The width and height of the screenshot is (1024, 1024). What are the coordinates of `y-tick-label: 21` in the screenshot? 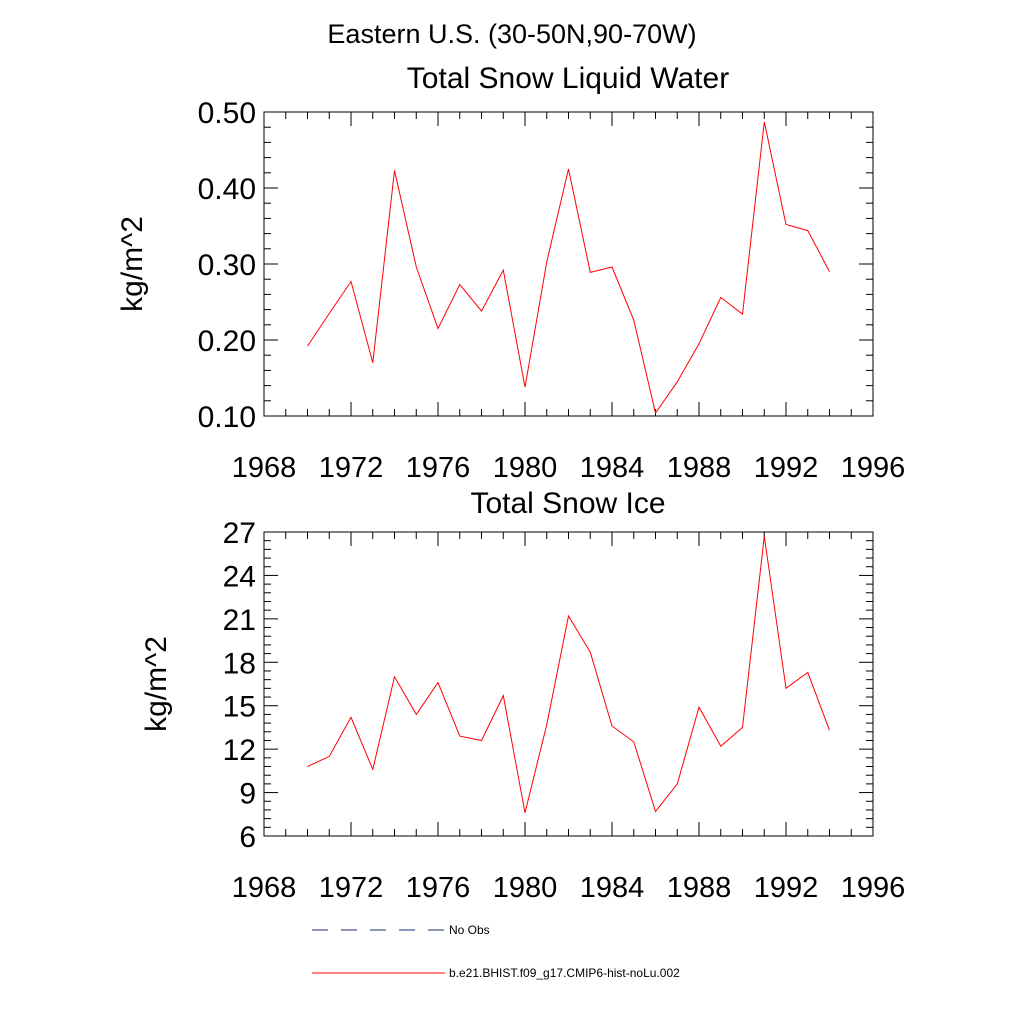 It's located at (239, 620).